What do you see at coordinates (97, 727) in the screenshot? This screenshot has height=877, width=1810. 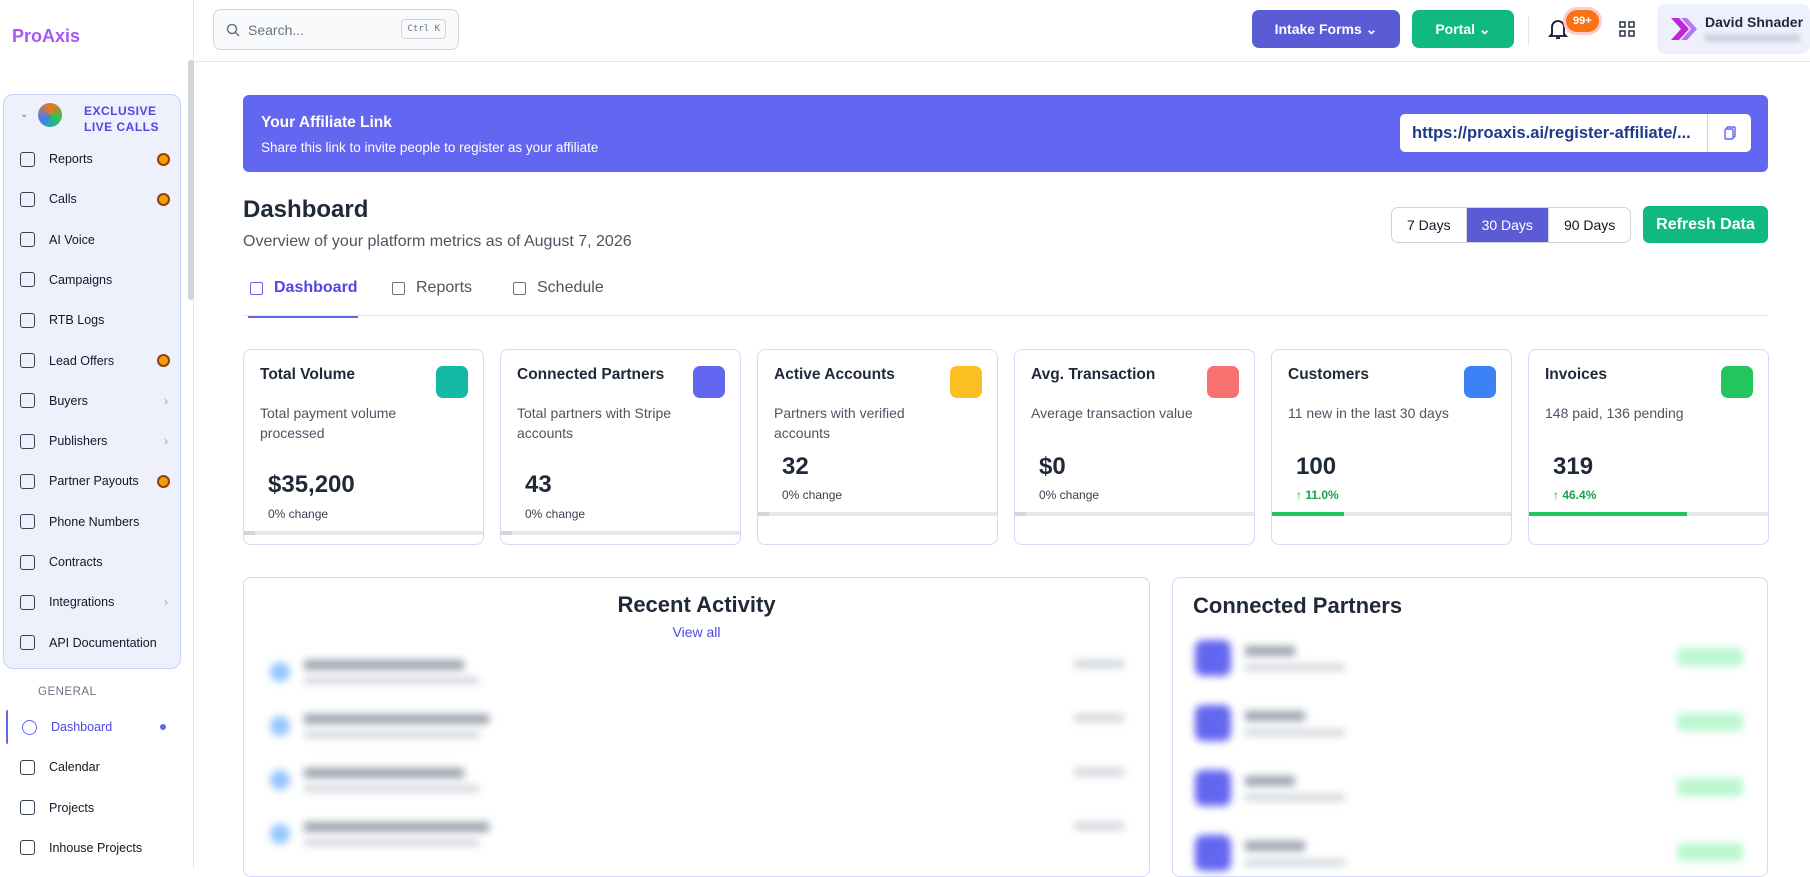 I see `nav-item: Dashboard` at bounding box center [97, 727].